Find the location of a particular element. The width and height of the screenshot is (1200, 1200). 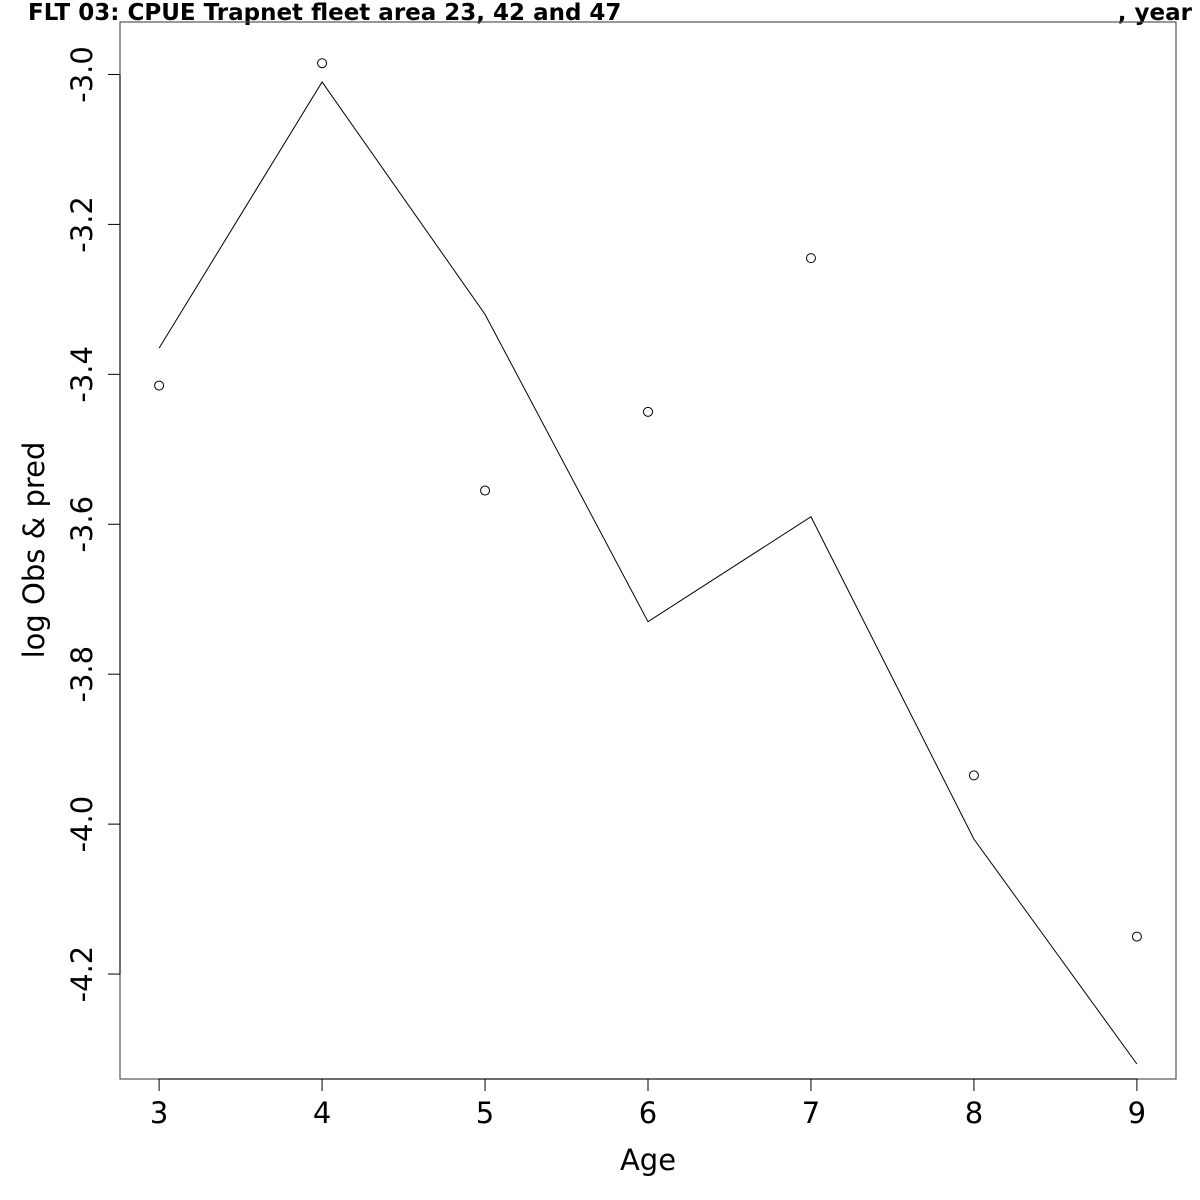

y-tick-label: -4.2 is located at coordinates (82, 974).